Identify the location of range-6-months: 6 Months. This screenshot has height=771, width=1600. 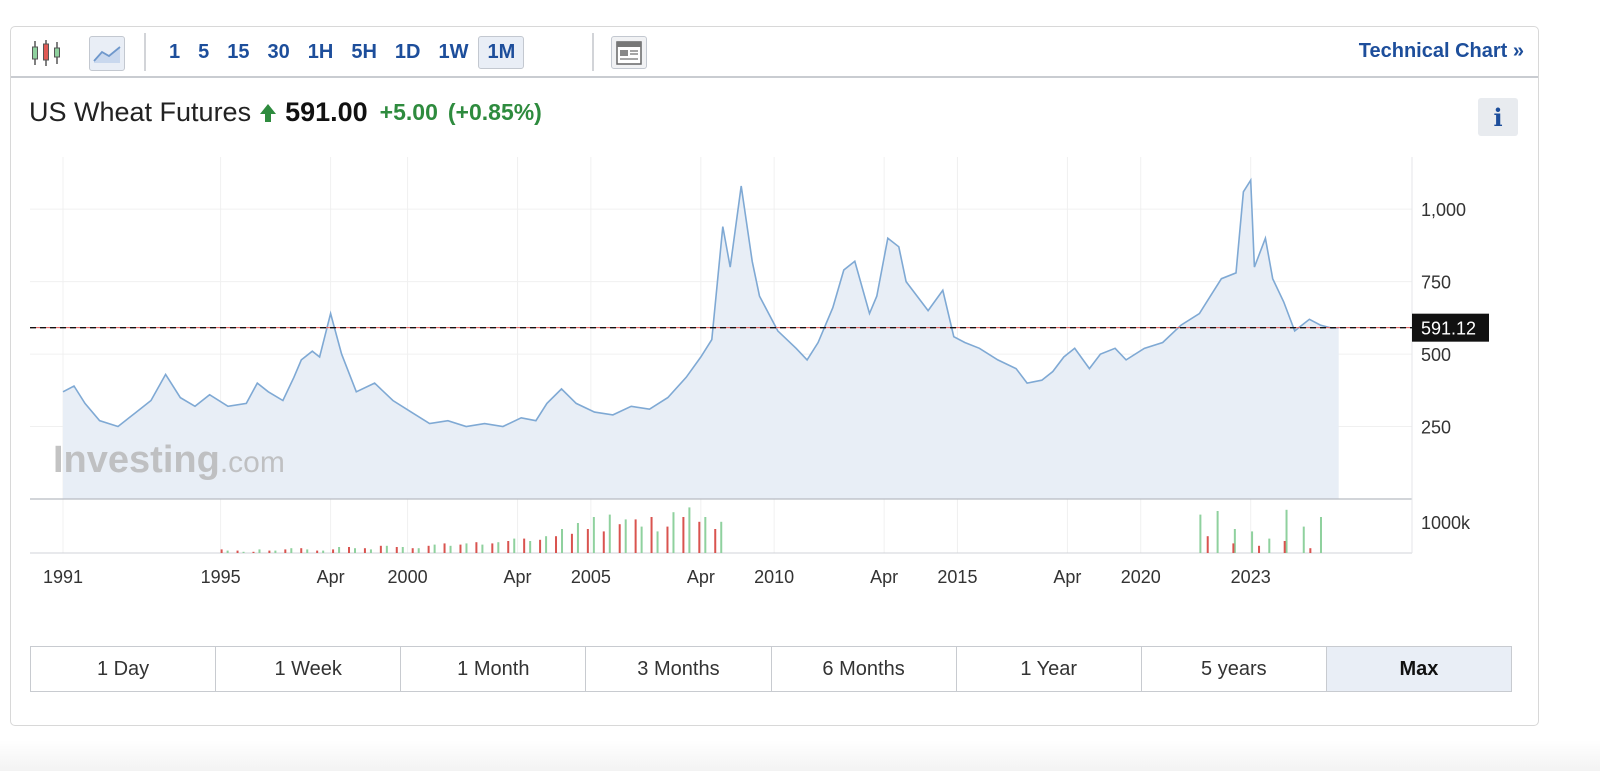
(864, 669).